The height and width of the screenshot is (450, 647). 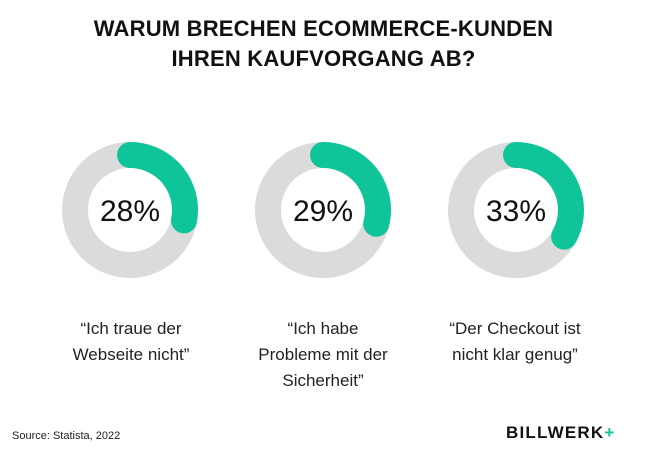 What do you see at coordinates (515, 328) in the screenshot?
I see `caption-3-line-1: “Der Checkout ist` at bounding box center [515, 328].